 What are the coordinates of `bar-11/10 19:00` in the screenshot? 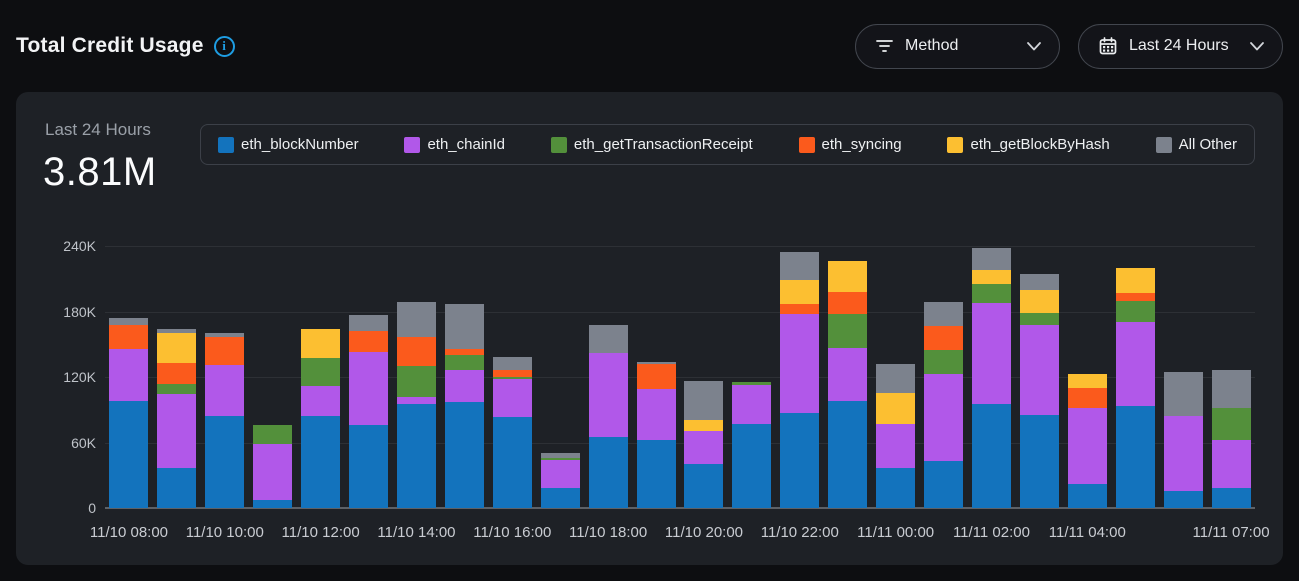 It's located at (656, 434).